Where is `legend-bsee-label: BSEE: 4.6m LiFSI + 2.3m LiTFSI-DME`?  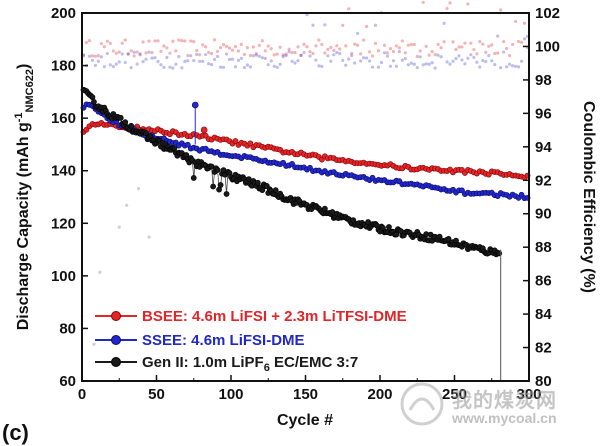 legend-bsee-label: BSEE: 4.6m LiFSI + 2.3m LiTFSI-DME is located at coordinates (274, 316).